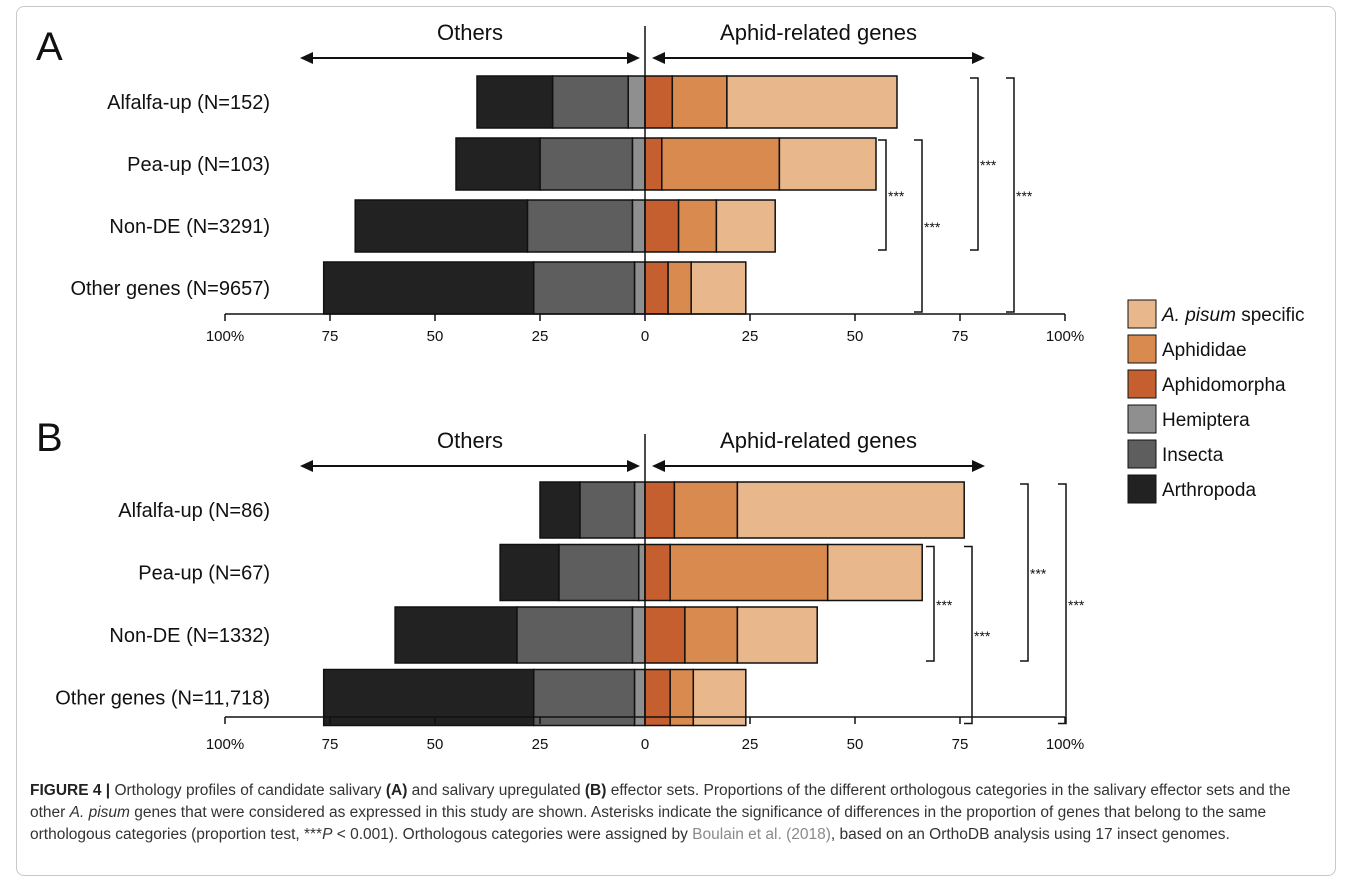 The image size is (1355, 890). I want to click on caption-italic-p: P, so click(327, 834).